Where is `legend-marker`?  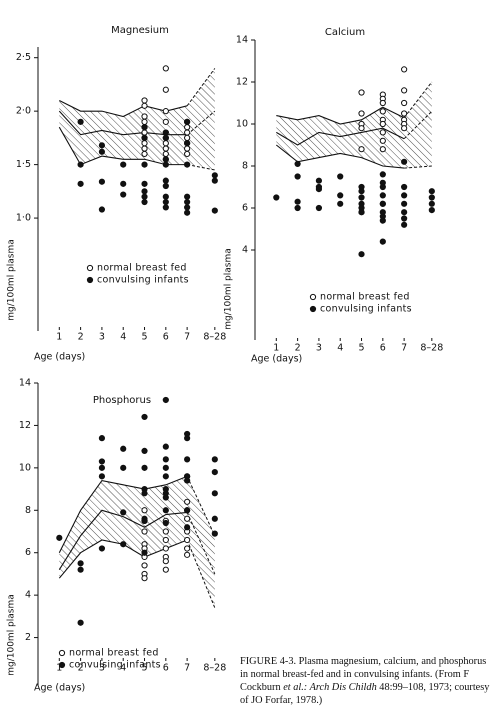 legend-marker is located at coordinates (62, 665).